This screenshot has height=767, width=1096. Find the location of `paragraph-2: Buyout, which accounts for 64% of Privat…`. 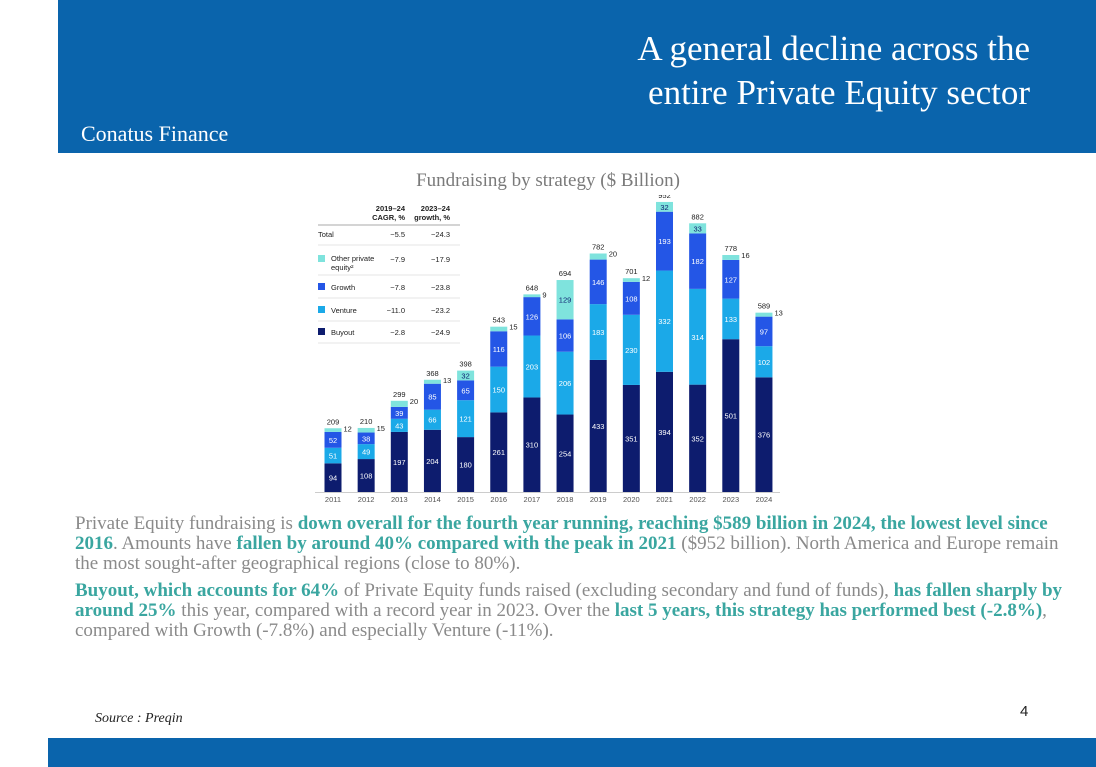

paragraph-2: Buyout, which accounts for 64% of Privat… is located at coordinates (575, 611).